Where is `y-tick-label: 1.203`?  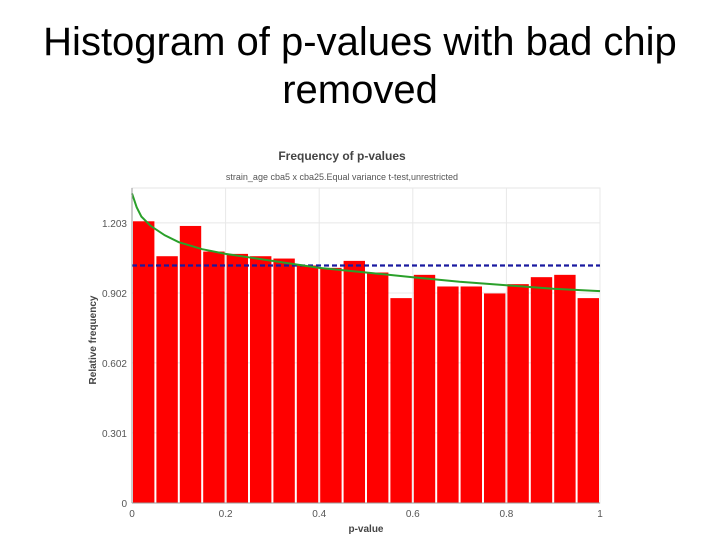 y-tick-label: 1.203 is located at coordinates (114, 224).